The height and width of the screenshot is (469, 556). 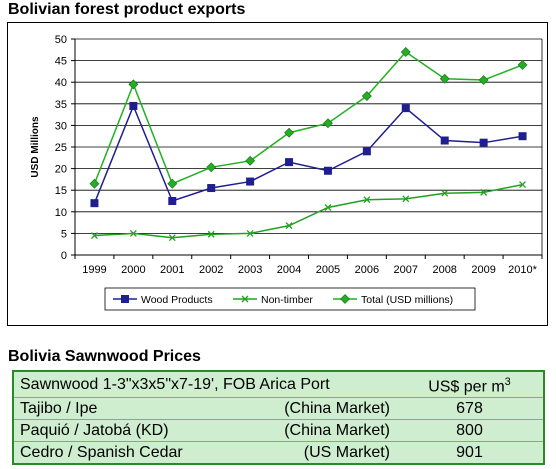 What do you see at coordinates (470, 431) in the screenshot?
I see `price-cell: 800` at bounding box center [470, 431].